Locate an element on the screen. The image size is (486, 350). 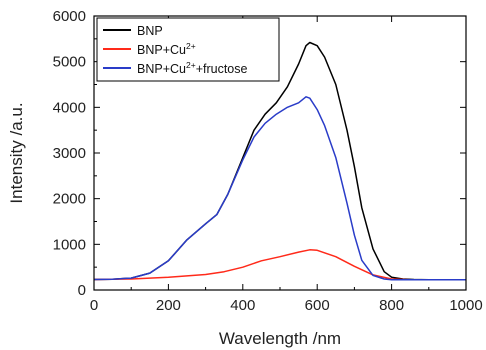
x-tick-label: 200 is located at coordinates (168, 305).